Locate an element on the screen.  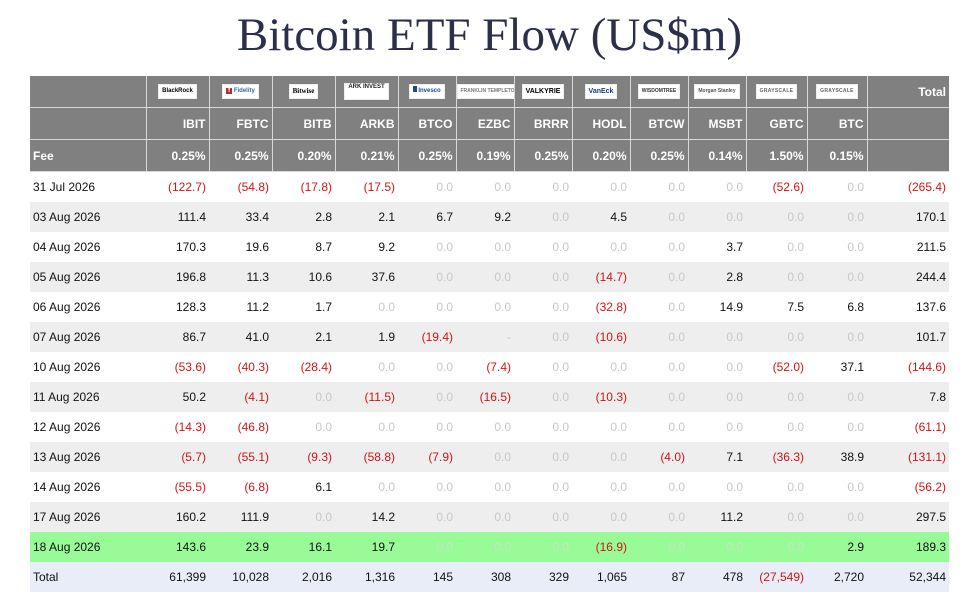
flow-cell: 111.4 is located at coordinates (177, 217).